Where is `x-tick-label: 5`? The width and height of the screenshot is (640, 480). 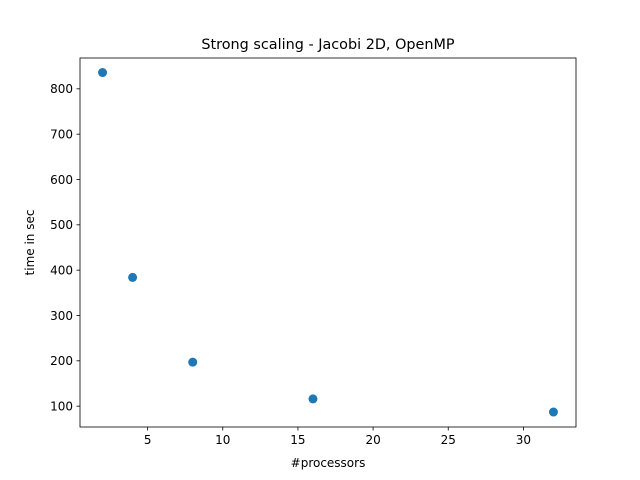
x-tick-label: 5 is located at coordinates (148, 440).